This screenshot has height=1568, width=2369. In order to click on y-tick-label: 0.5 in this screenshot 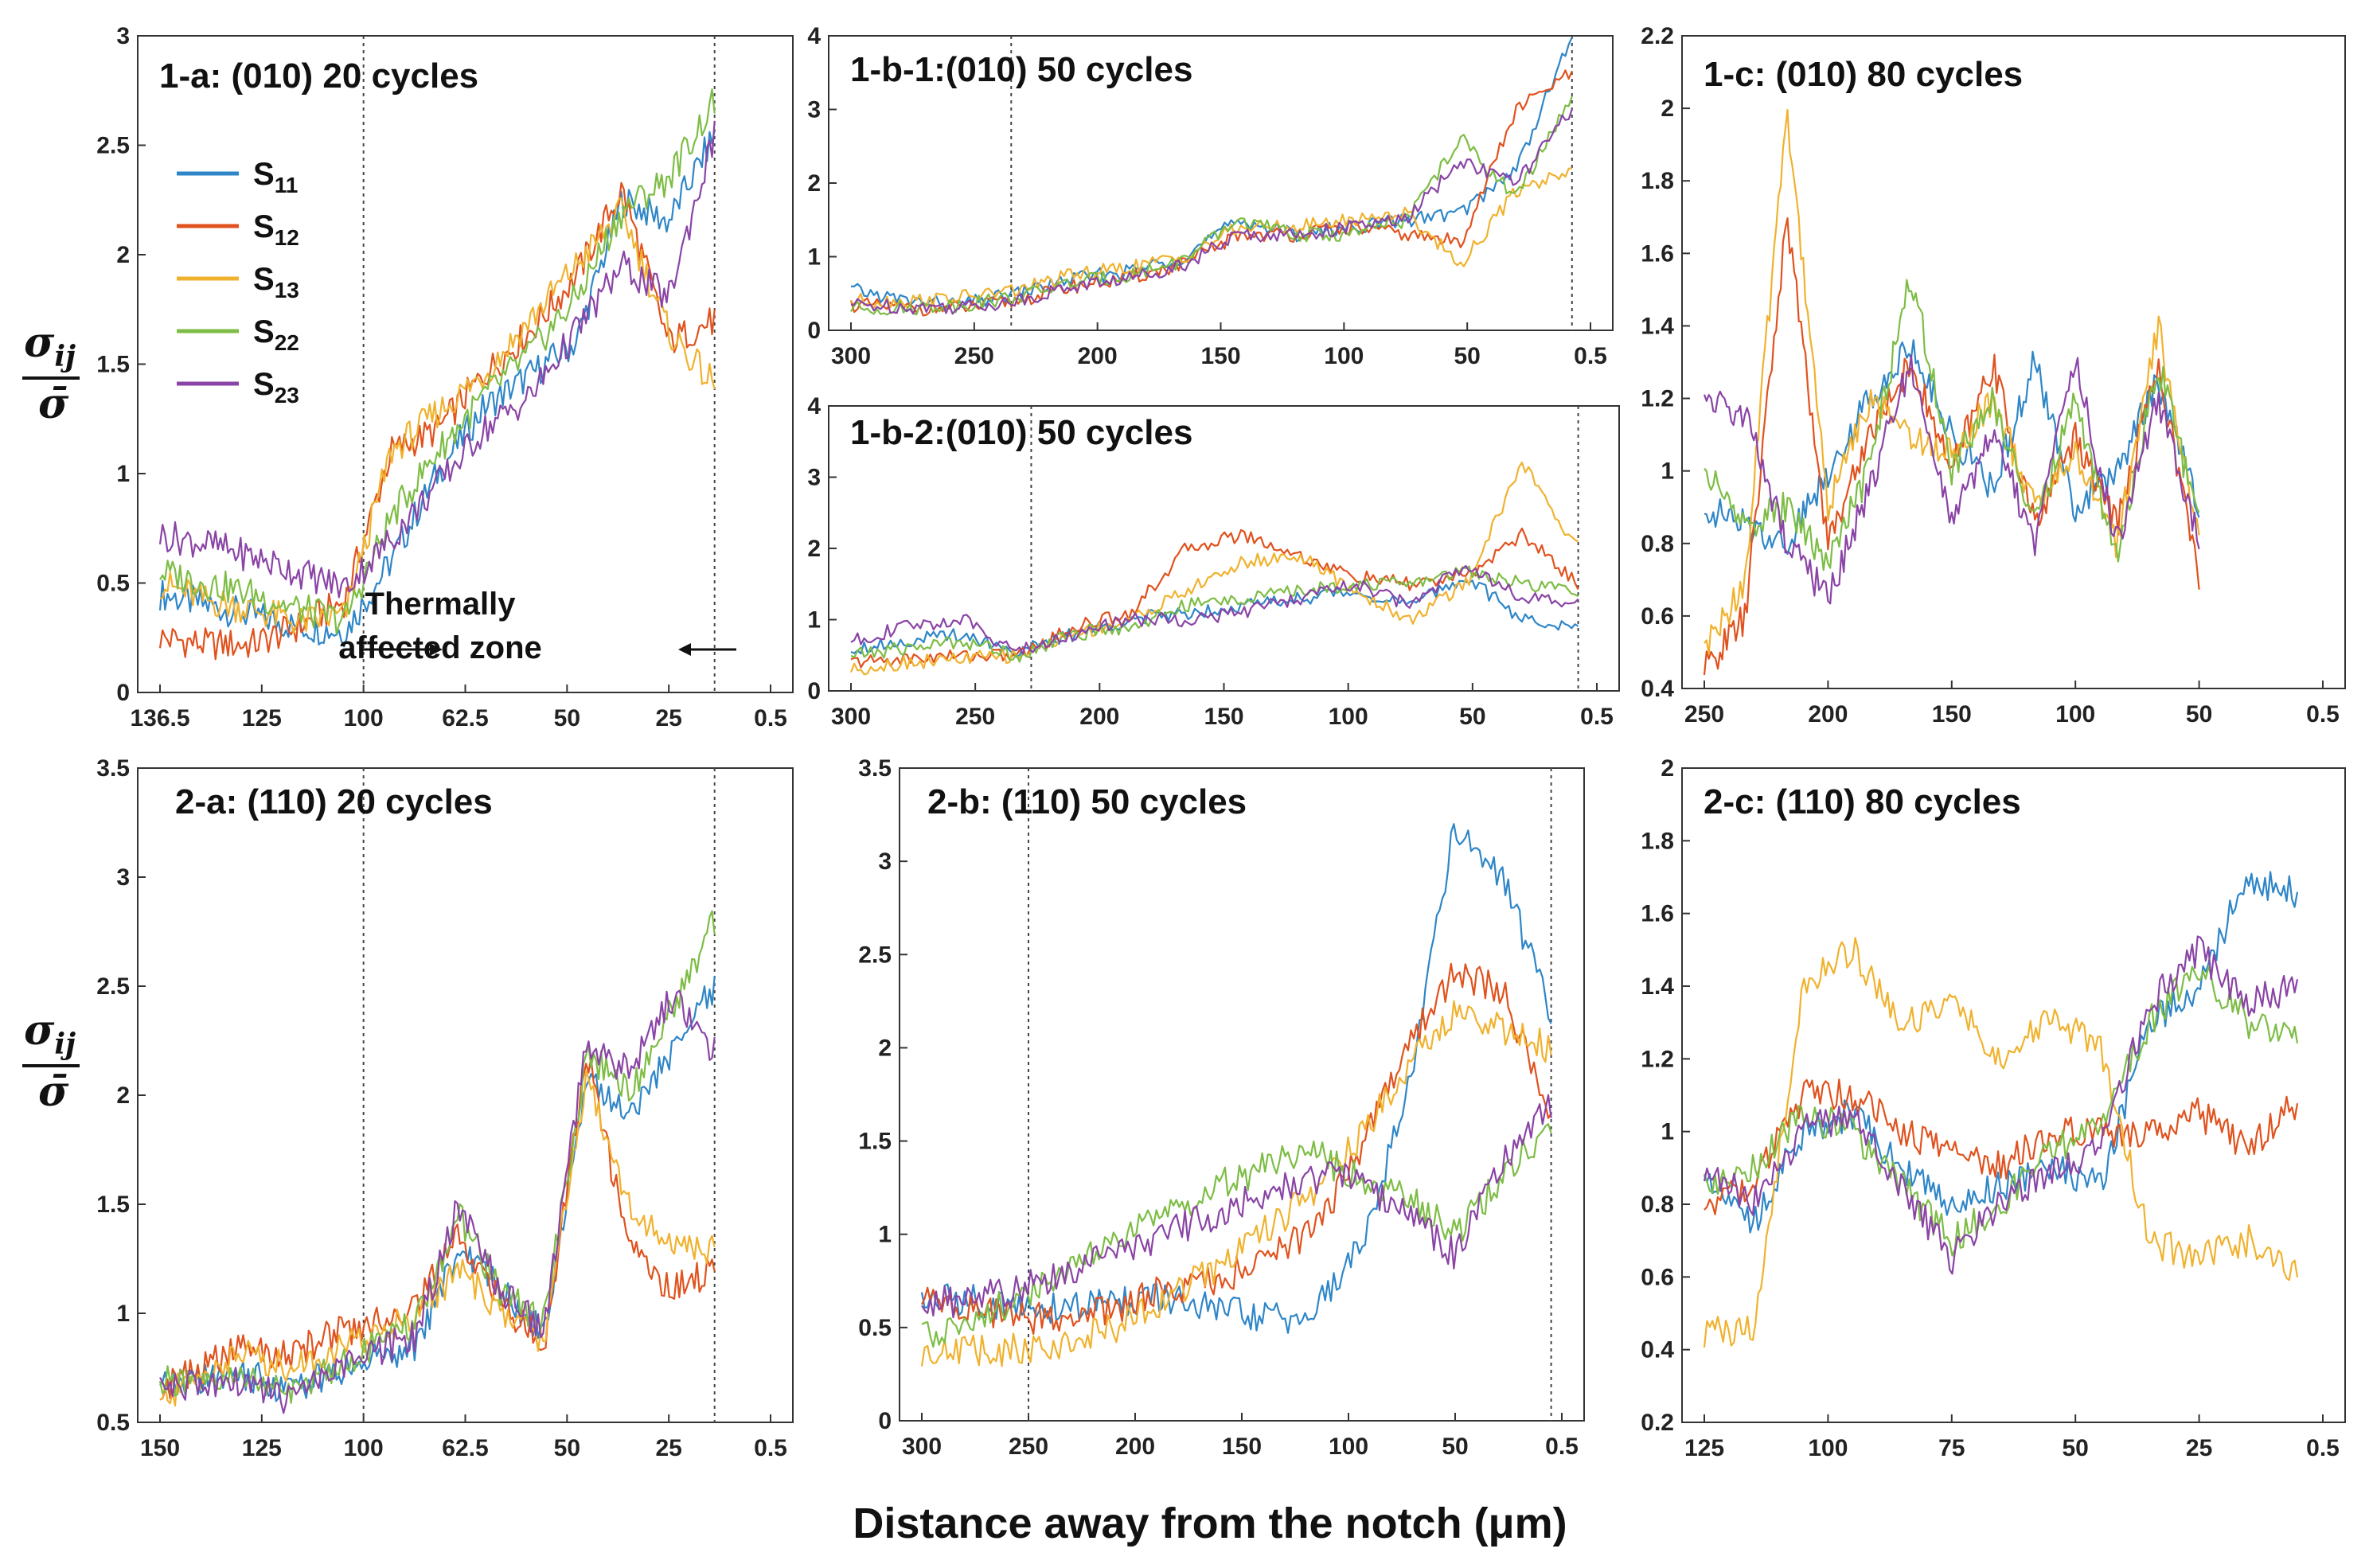, I will do `click(875, 1328)`.